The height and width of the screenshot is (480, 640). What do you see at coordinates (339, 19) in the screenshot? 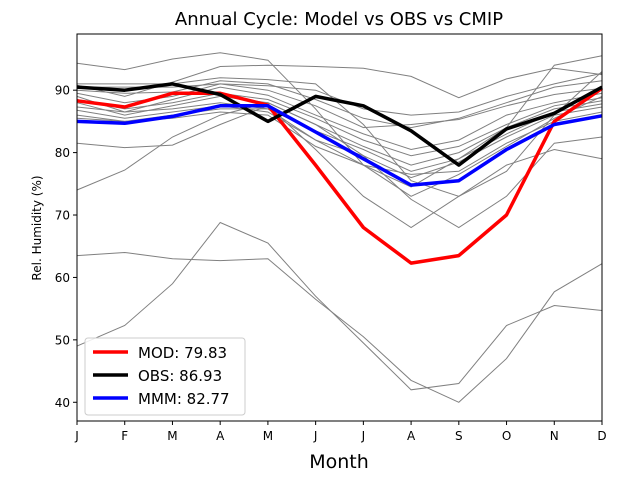
I see `chart-title: Annual Cycle: Model vs OBS vs CMIP` at bounding box center [339, 19].